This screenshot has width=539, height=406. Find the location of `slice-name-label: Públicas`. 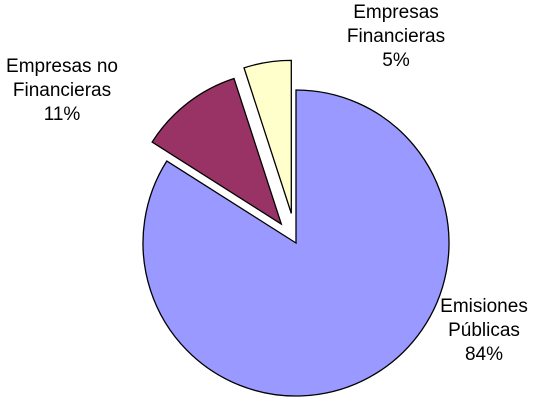

slice-name-label: Públicas is located at coordinates (484, 330).